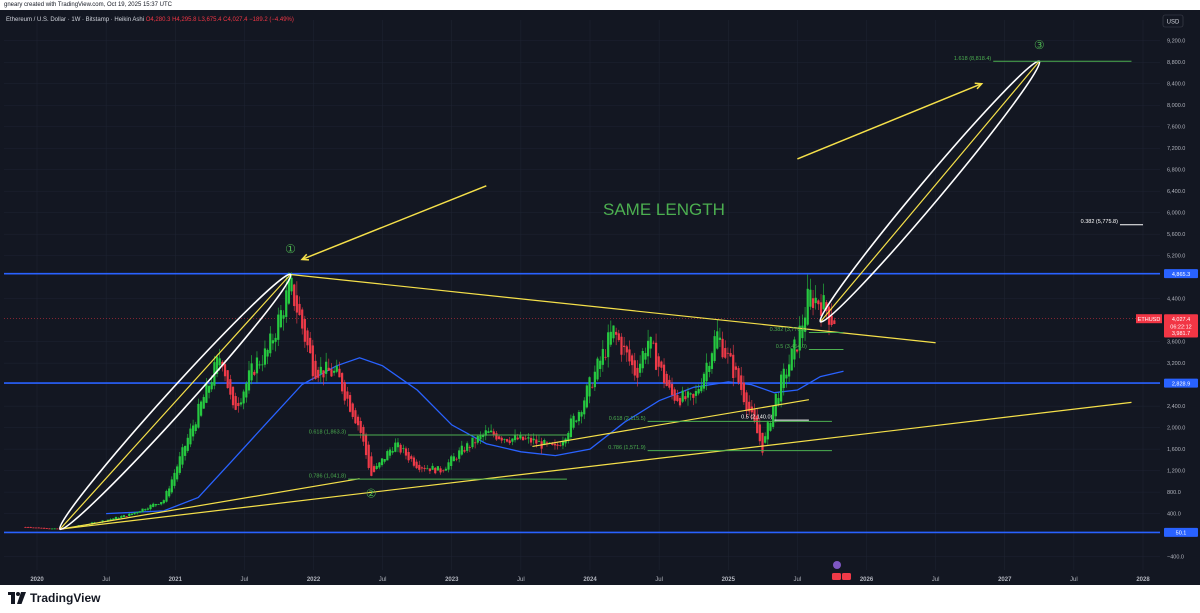 The height and width of the screenshot is (613, 1200). What do you see at coordinates (841, 570) in the screenshot?
I see `event-markers` at bounding box center [841, 570].